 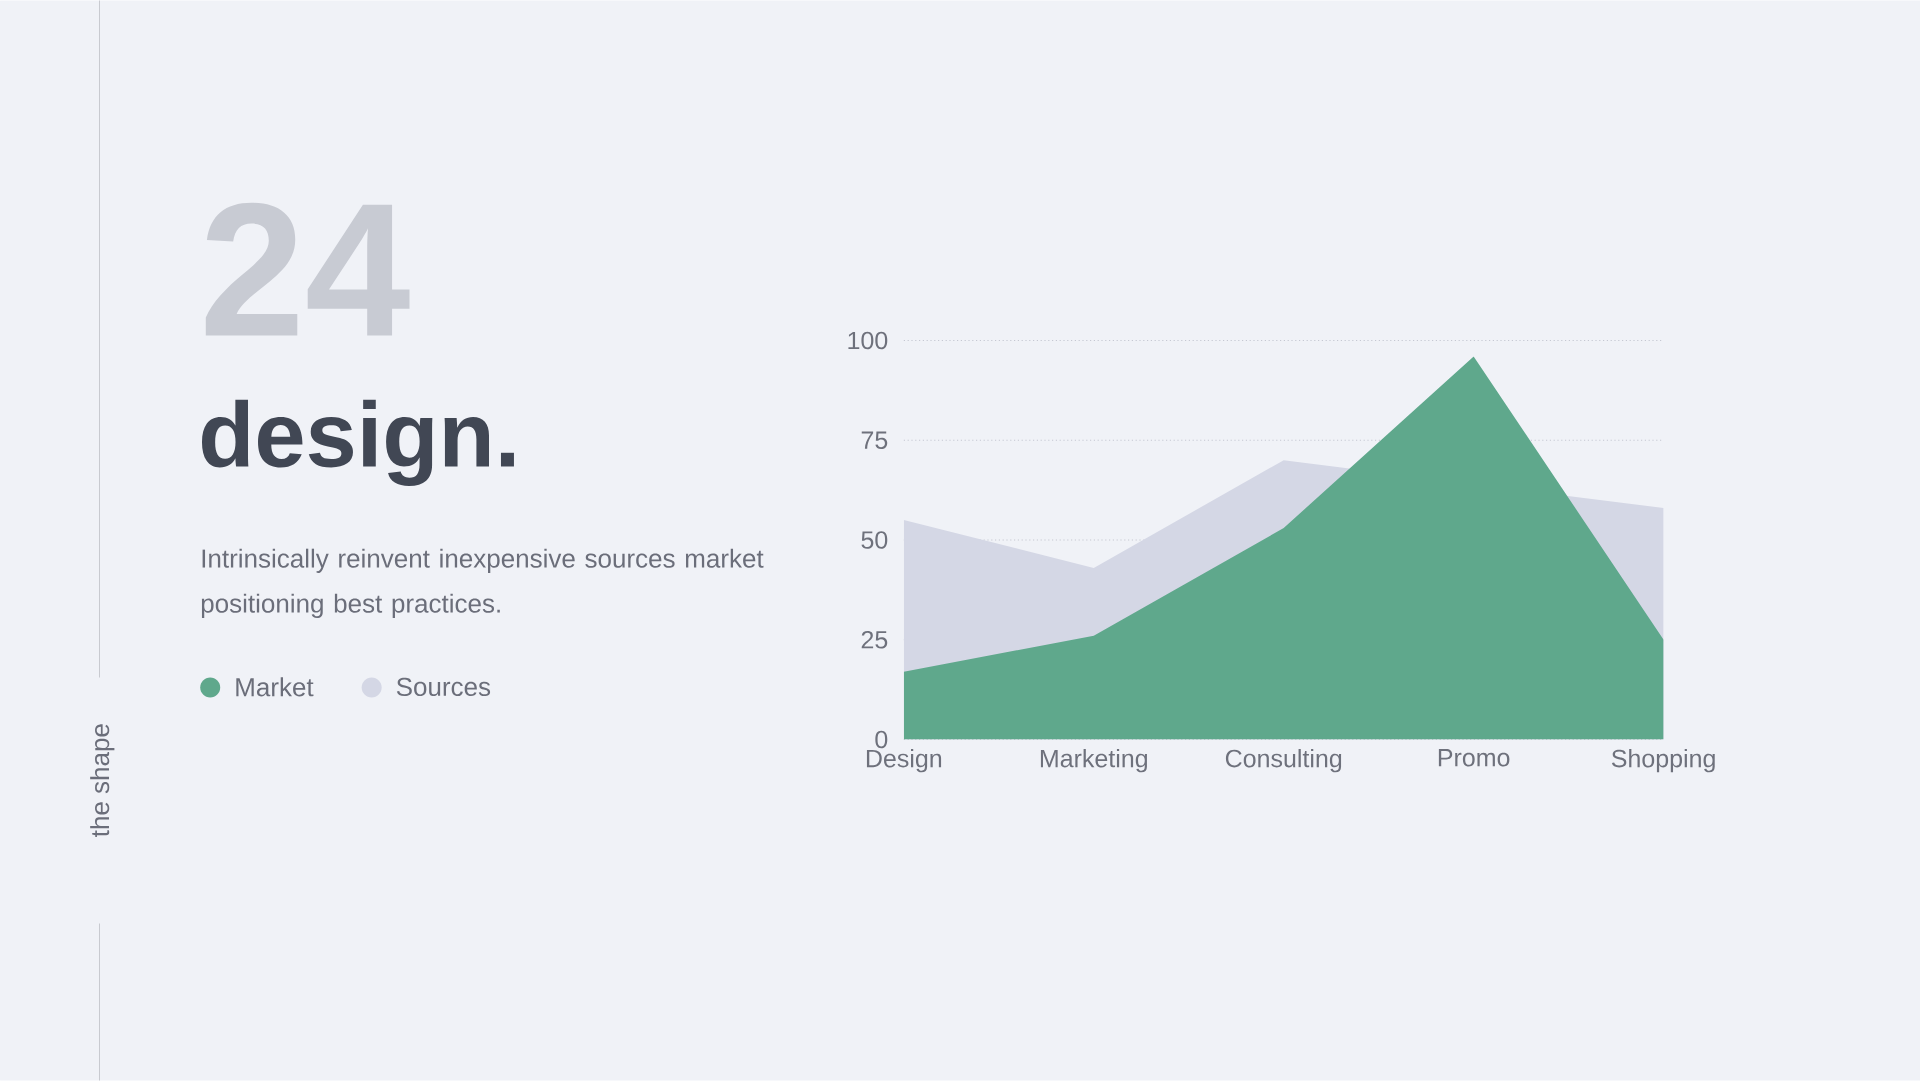 I want to click on y-tick-label: 25, so click(x=874, y=639).